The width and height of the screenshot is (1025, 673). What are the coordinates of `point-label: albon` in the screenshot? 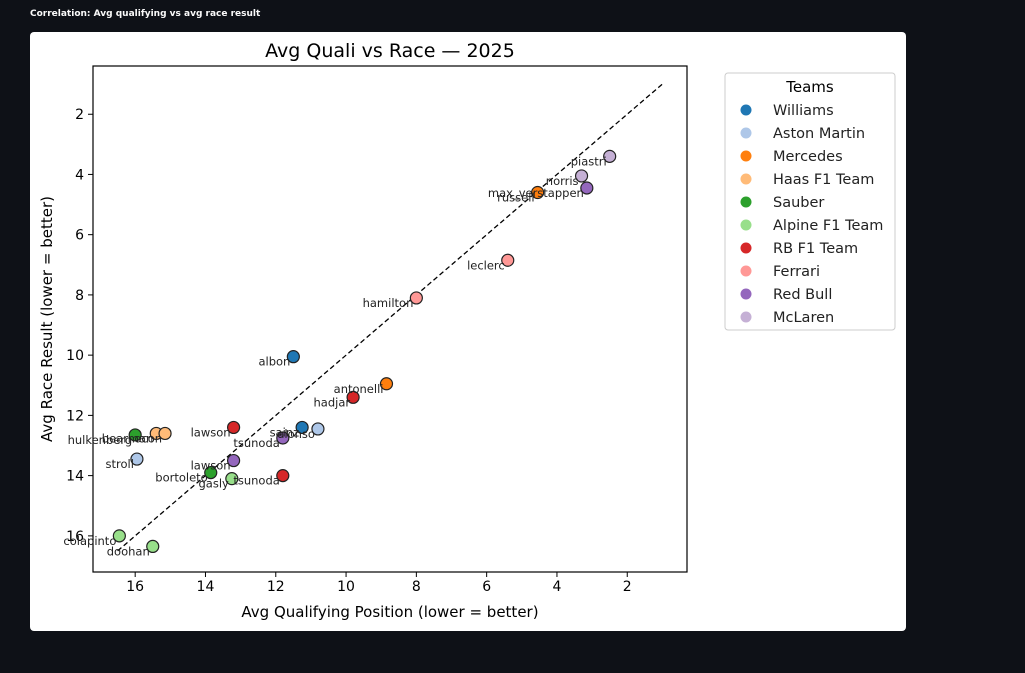 It's located at (274, 362).